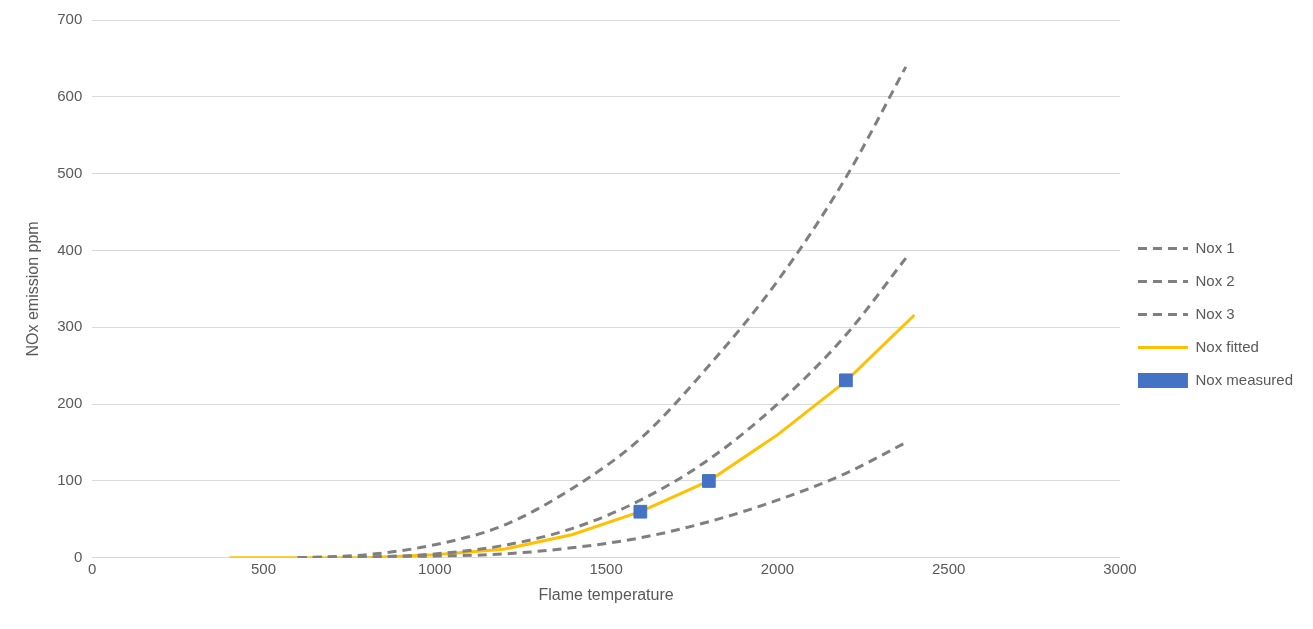 The height and width of the screenshot is (629, 1313). I want to click on legend-label: Nox 1, so click(1215, 247).